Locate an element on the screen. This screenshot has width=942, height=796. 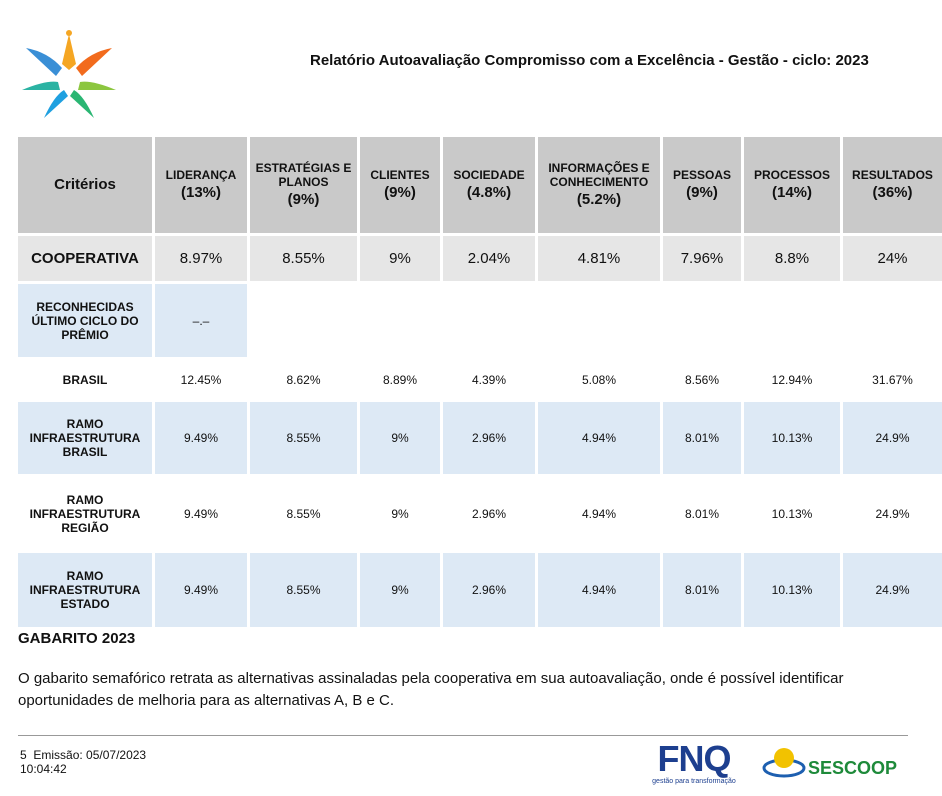
header-cell: INFORMAÇÕES E CONHECIMENTO (5.2%) is located at coordinates (599, 185).